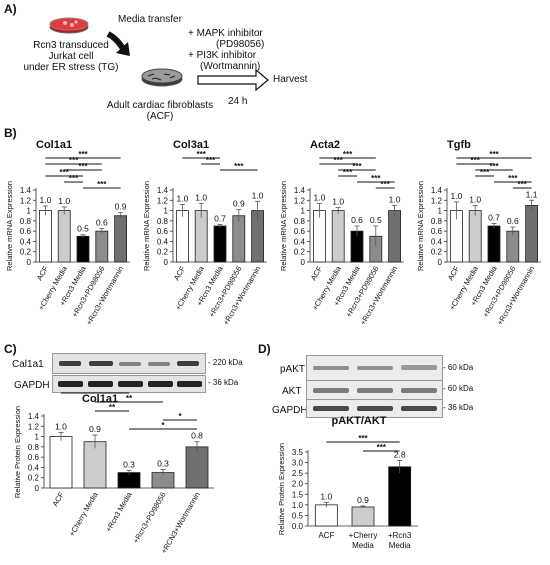 This screenshot has height=565, width=550. What do you see at coordinates (437, 221) in the screenshot?
I see `y-tick-label: 0.8` at bounding box center [437, 221].